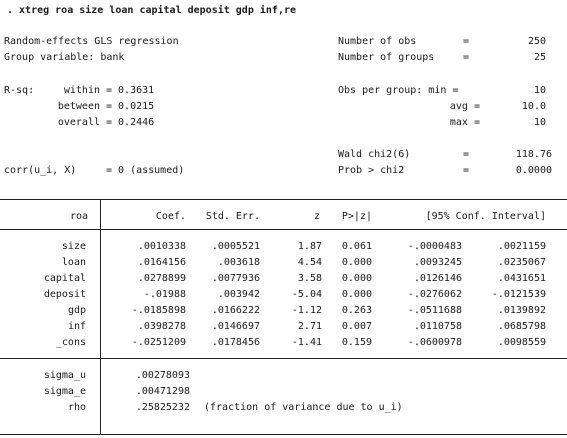 Image resolution: width=567 pixels, height=438 pixels. I want to click on table-column-divider, so click(100, 317).